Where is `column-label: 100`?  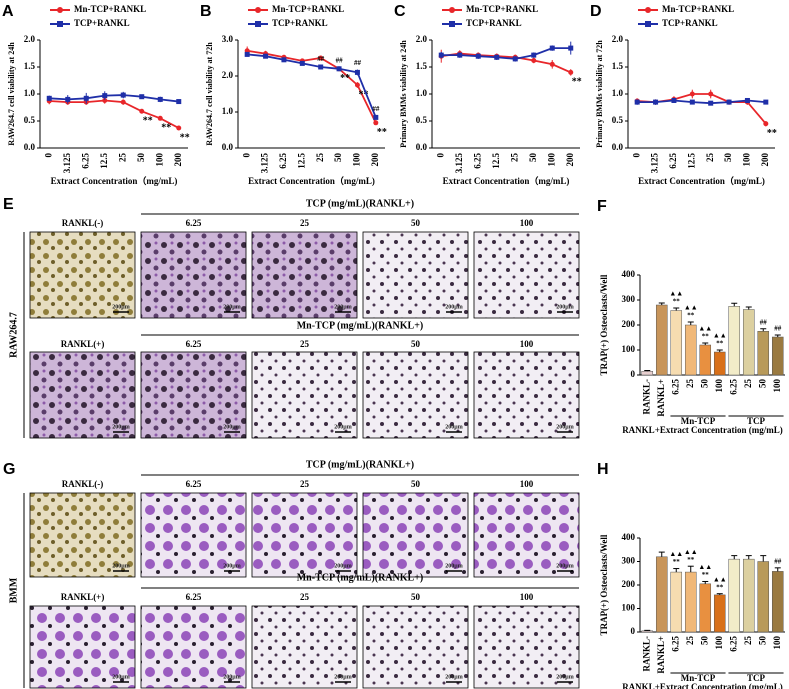
column-label: 100 is located at coordinates (527, 344).